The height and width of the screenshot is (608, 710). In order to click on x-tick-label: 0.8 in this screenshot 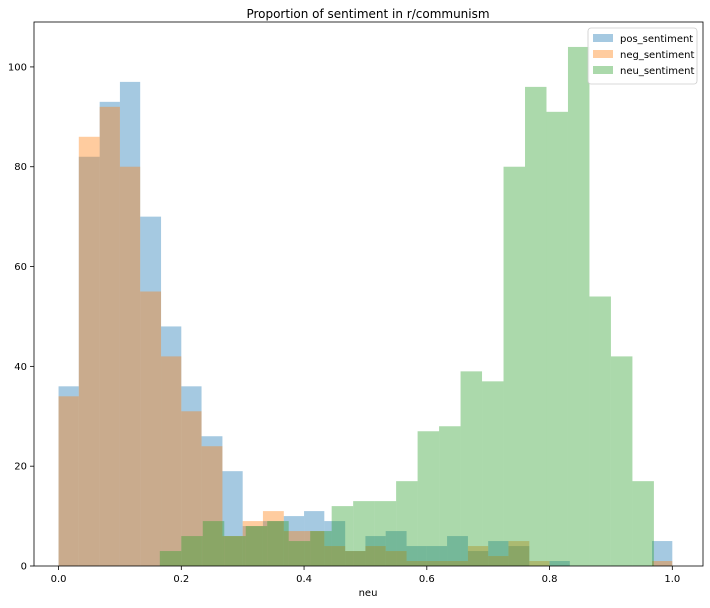, I will do `click(550, 579)`.